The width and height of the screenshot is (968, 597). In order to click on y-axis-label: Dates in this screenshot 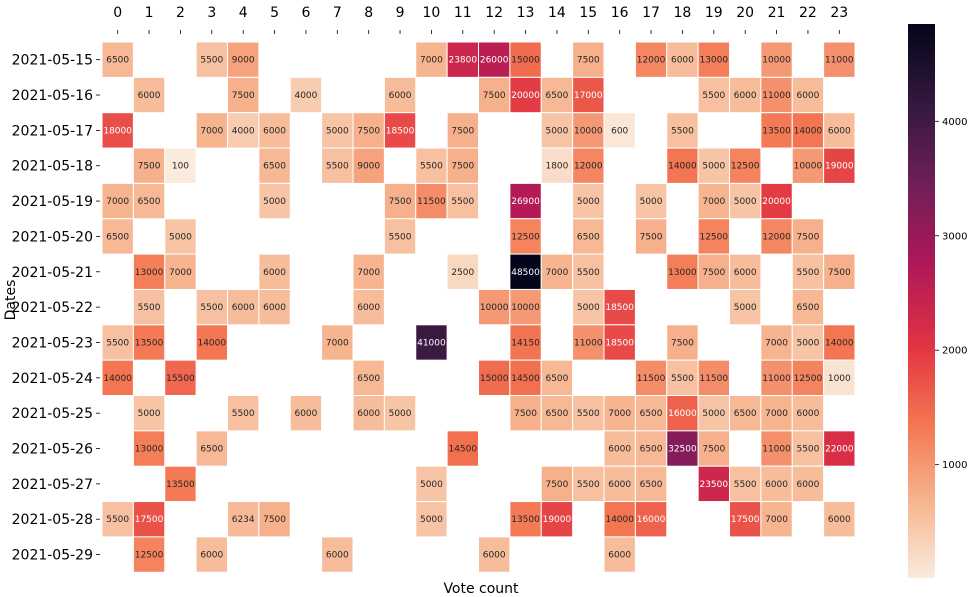, I will do `click(11, 300)`.